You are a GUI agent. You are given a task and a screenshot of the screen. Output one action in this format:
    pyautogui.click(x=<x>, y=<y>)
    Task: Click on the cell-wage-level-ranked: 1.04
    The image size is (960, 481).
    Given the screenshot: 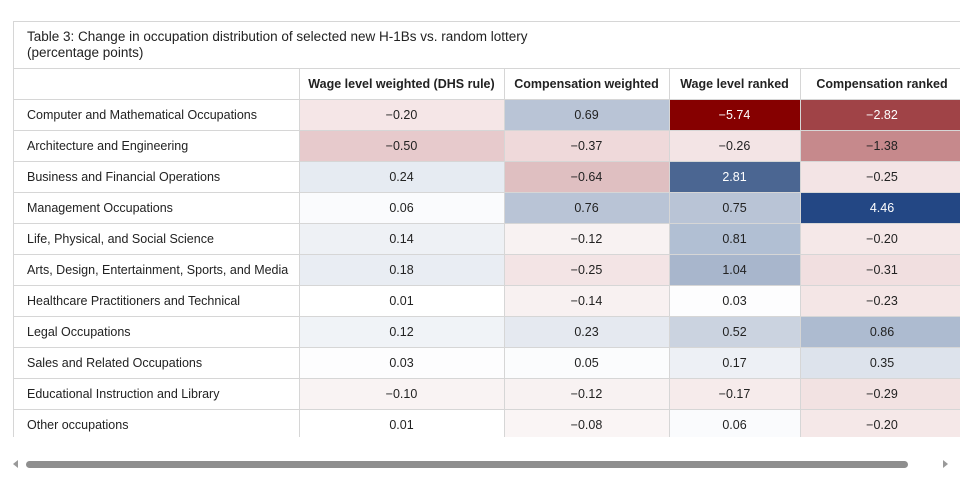 What is the action you would take?
    pyautogui.click(x=735, y=270)
    